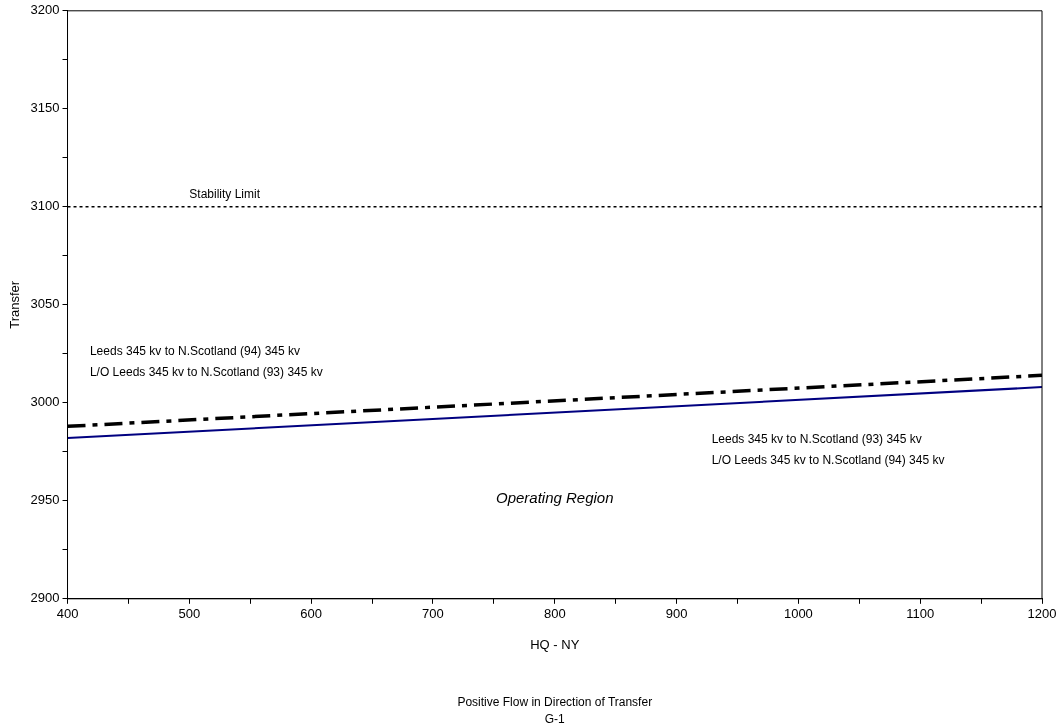 The width and height of the screenshot is (1064, 727). What do you see at coordinates (195, 351) in the screenshot?
I see `annotation: Leeds 345 kv to N.Scotland (94) 345 kv` at bounding box center [195, 351].